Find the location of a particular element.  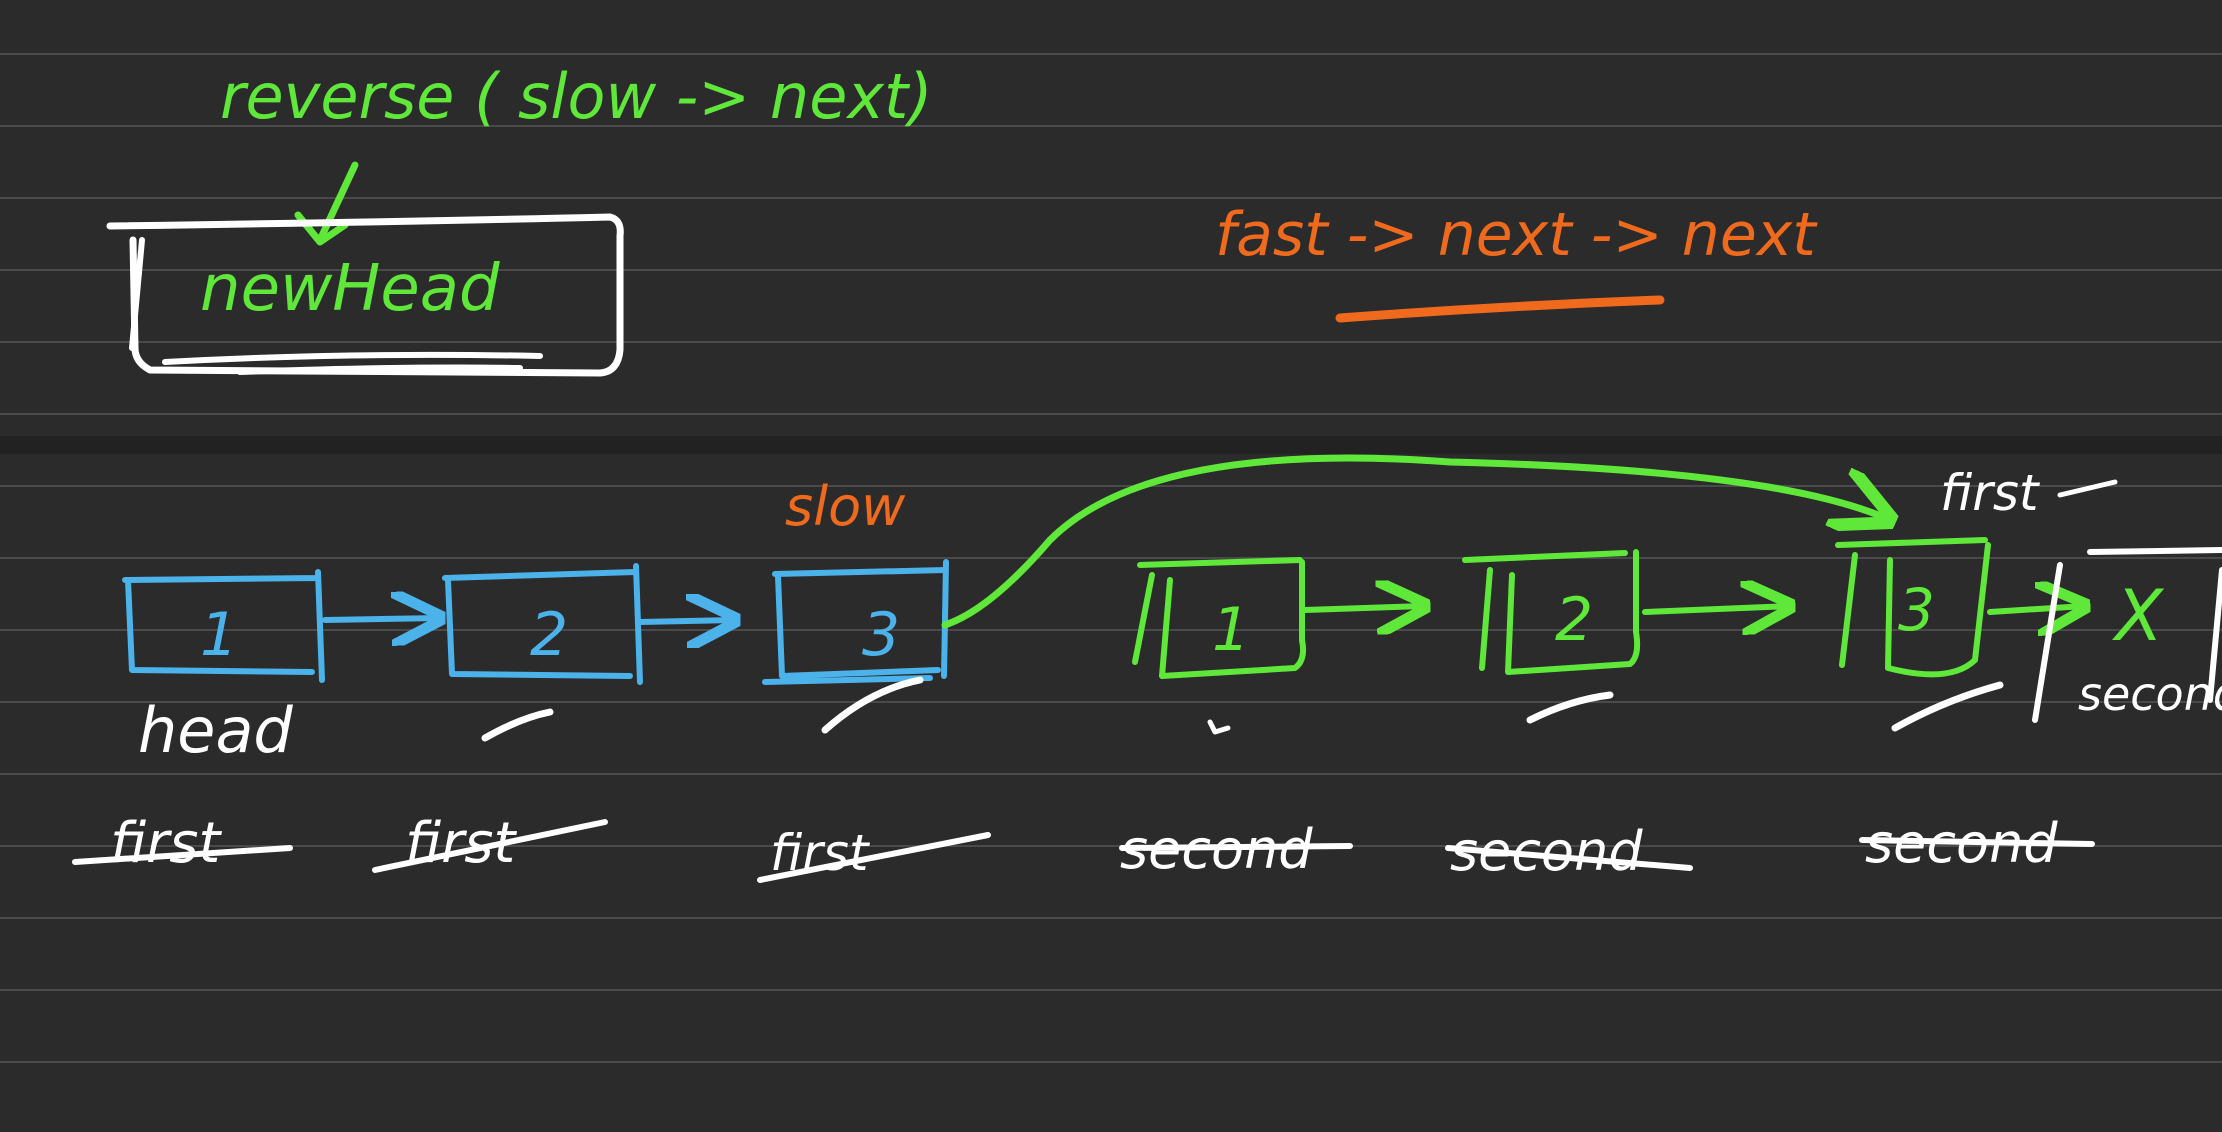

first-half-list: 1 2 3 is located at coordinates (535, 622).